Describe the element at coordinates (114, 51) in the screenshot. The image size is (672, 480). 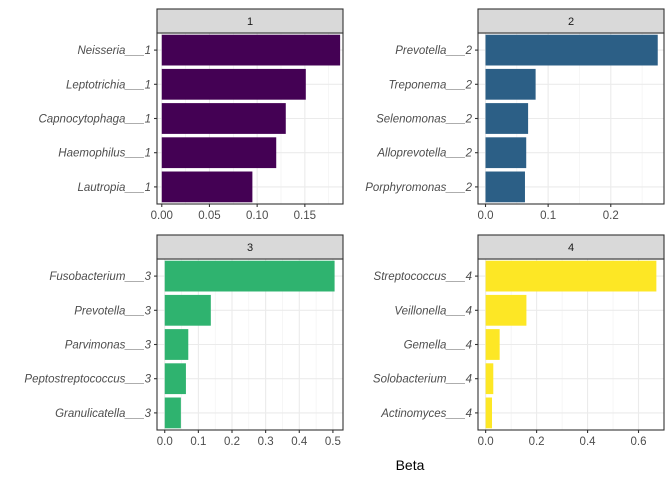
I see `y-tick-label: Neisseria___1` at that location.